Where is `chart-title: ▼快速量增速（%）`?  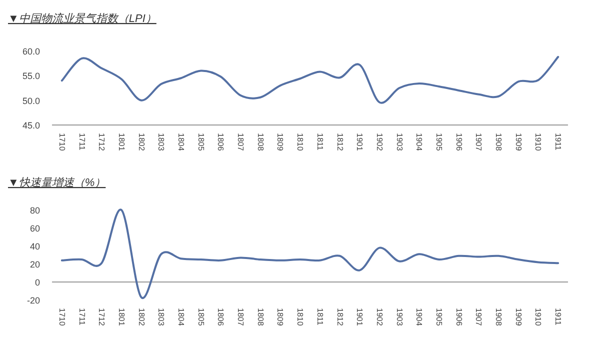
chart-title: ▼快速量增速（%） is located at coordinates (57, 182).